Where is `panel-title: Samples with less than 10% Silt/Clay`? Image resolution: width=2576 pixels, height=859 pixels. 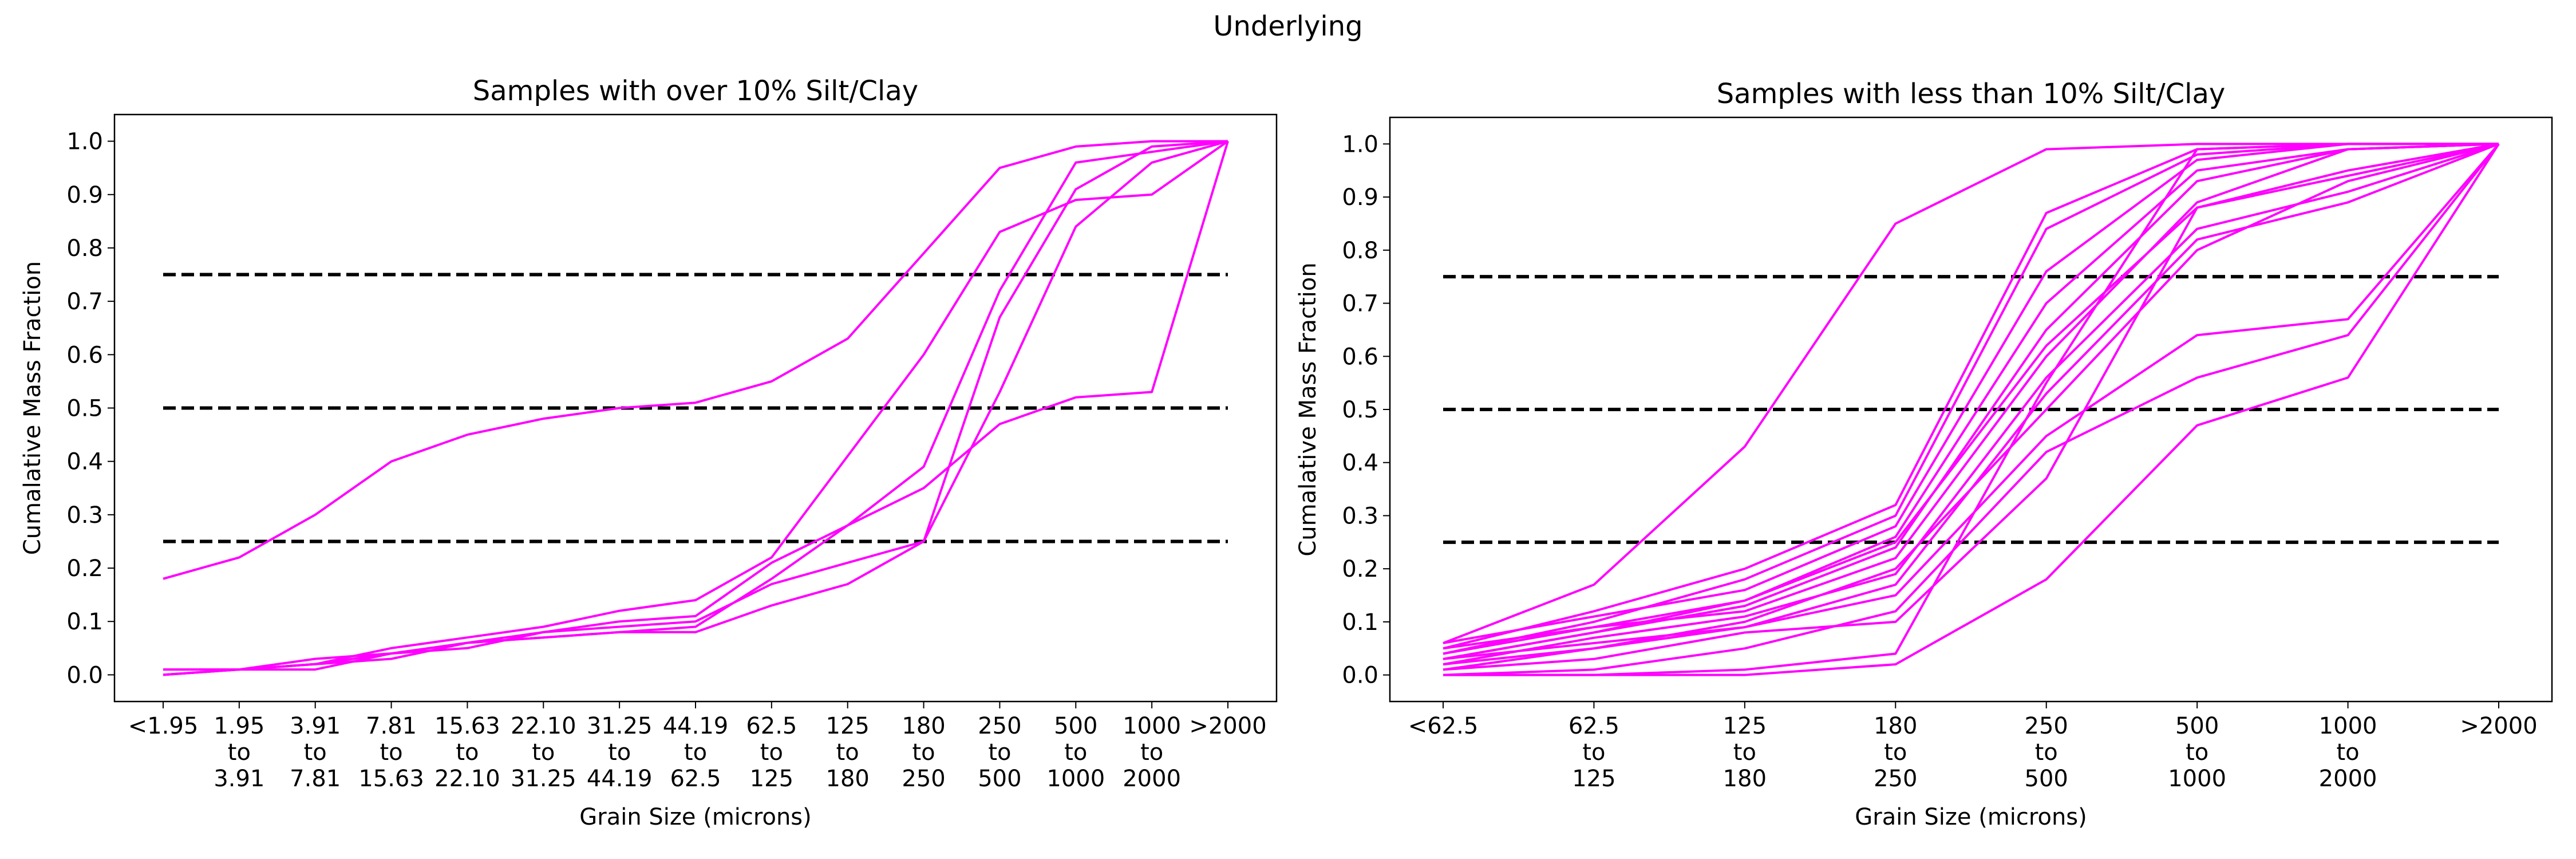 panel-title: Samples with less than 10% Silt/Clay is located at coordinates (1971, 94).